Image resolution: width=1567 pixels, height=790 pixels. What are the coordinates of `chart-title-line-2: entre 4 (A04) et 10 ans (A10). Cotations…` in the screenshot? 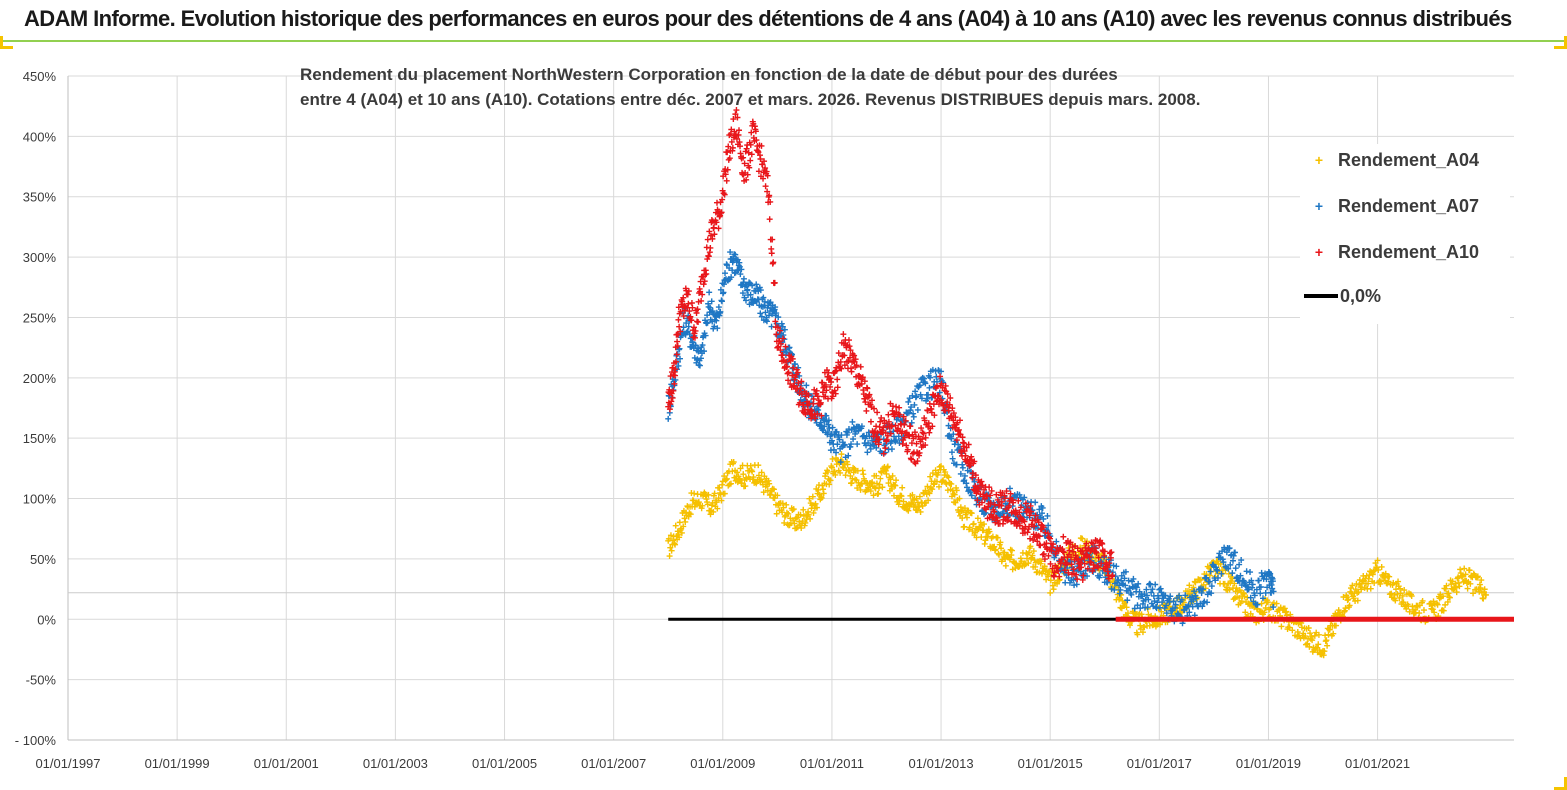 It's located at (750, 99).